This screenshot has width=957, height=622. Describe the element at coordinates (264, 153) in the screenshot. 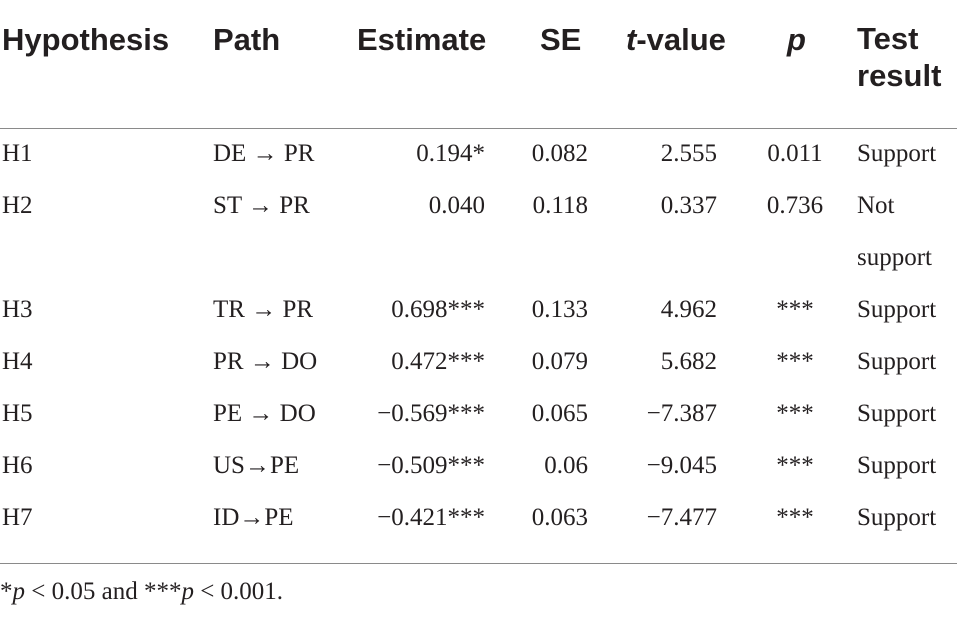

I see `cell-path: DE → PR` at that location.